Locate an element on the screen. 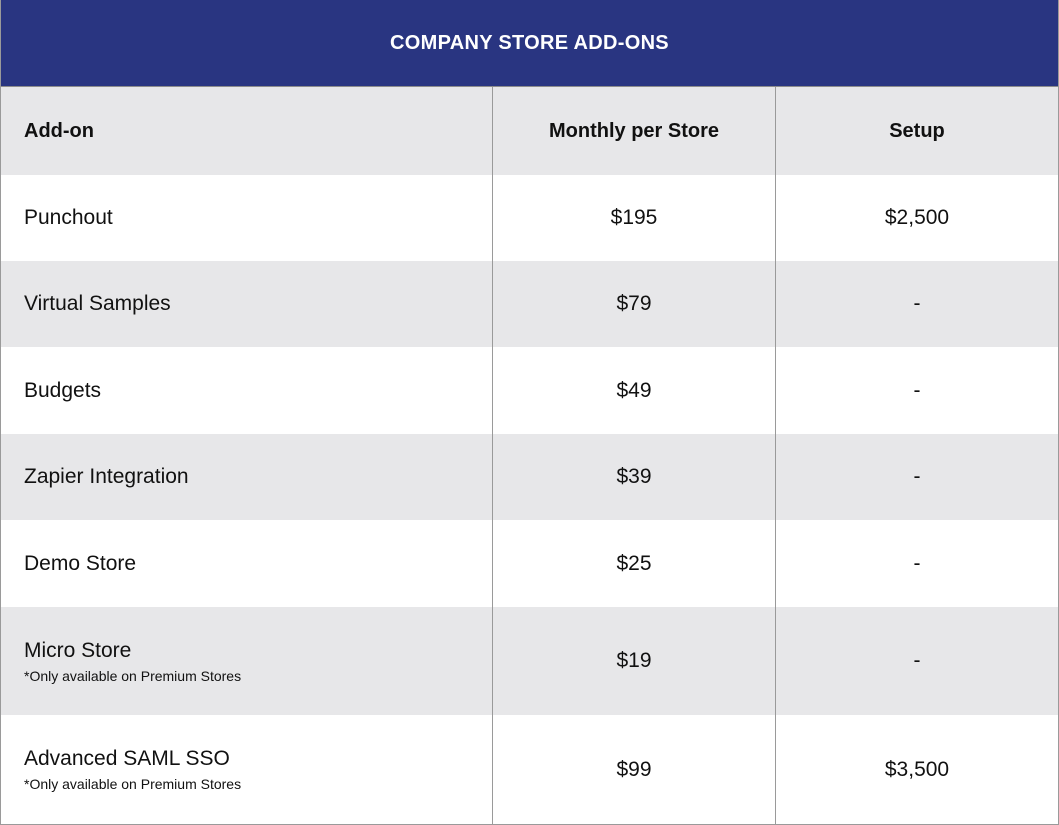 The width and height of the screenshot is (1059, 825). table-row: Zapier Integration $39 - is located at coordinates (529, 477).